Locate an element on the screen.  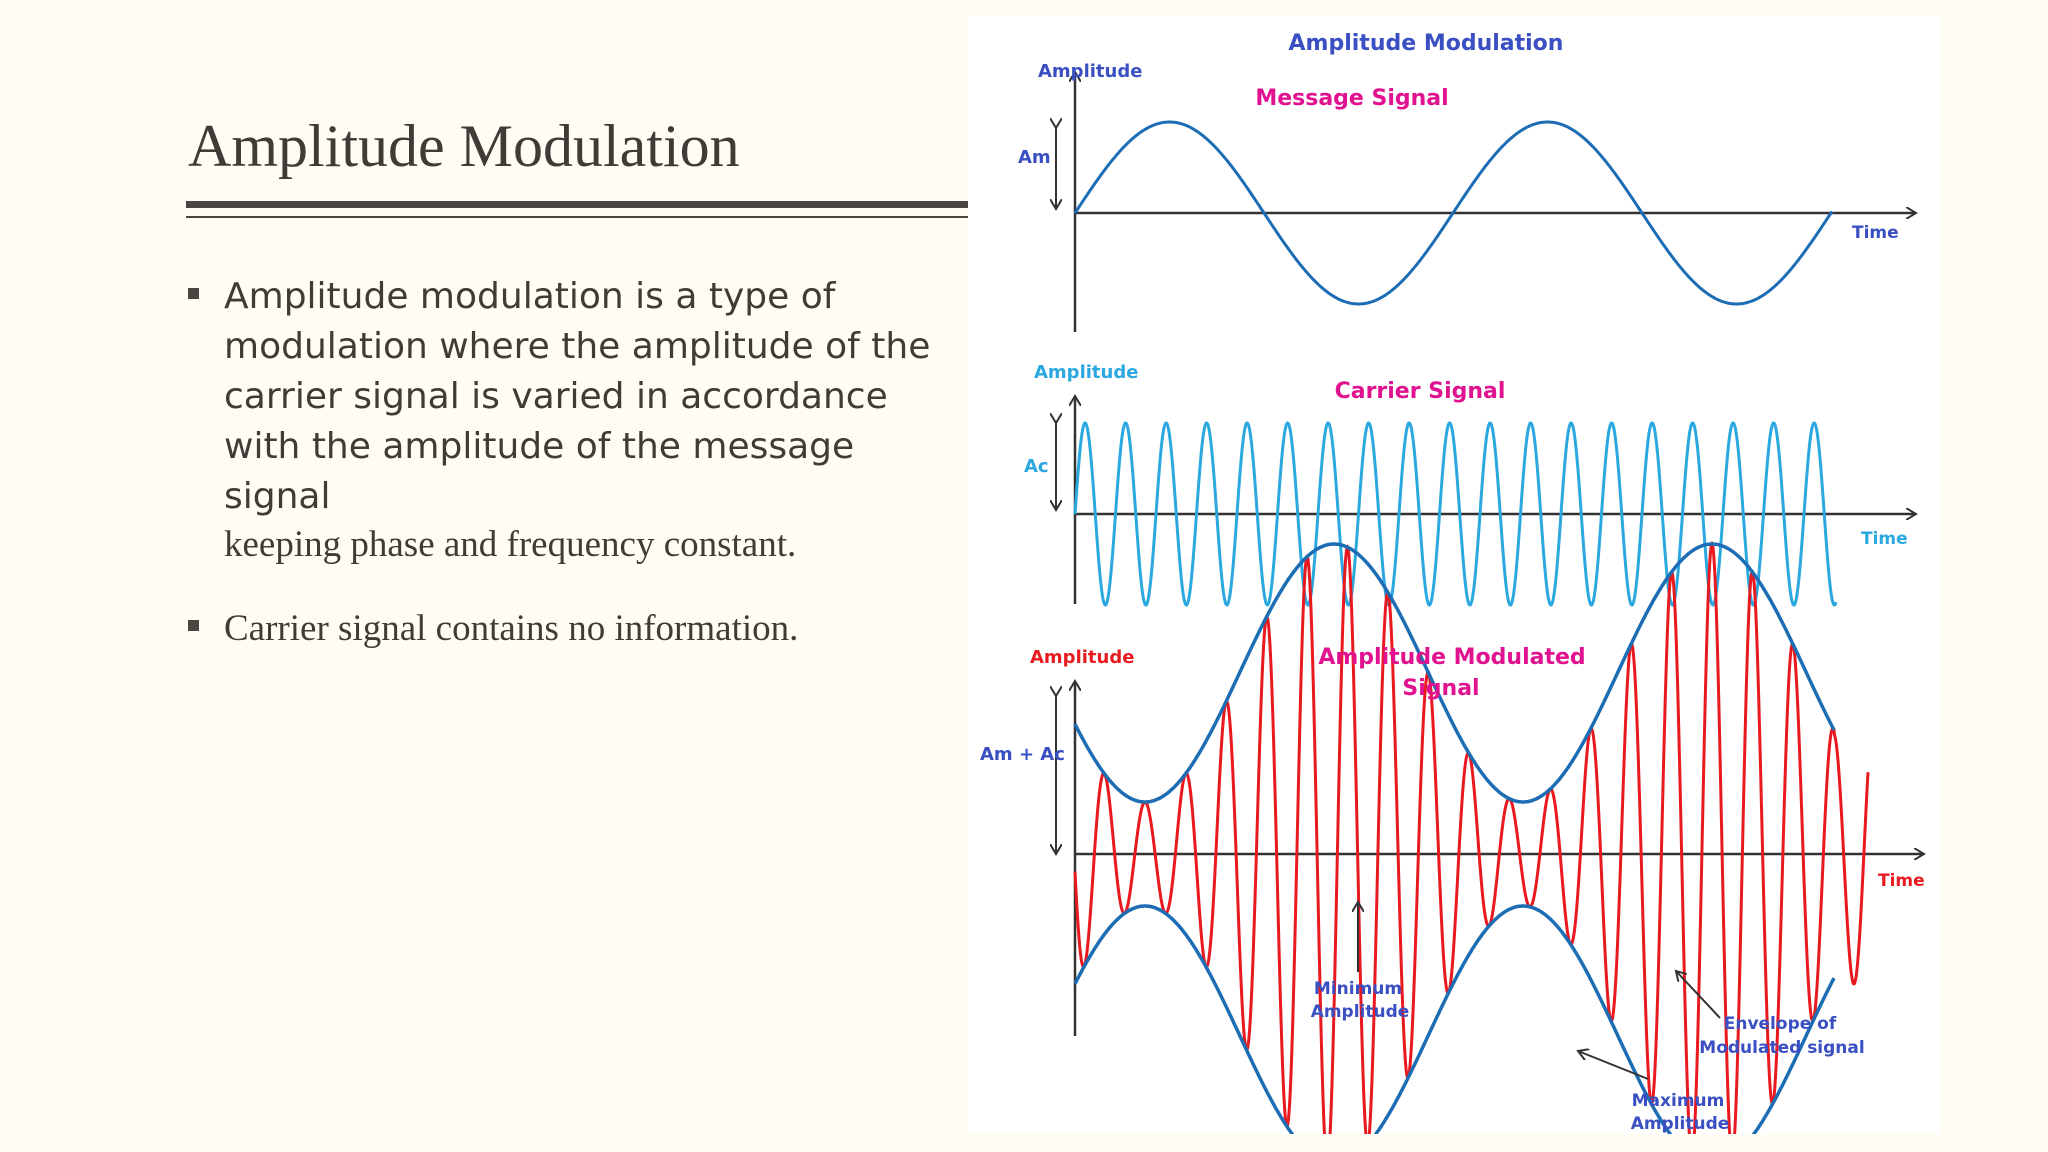
message-heading: Message Signal is located at coordinates (1351, 98).